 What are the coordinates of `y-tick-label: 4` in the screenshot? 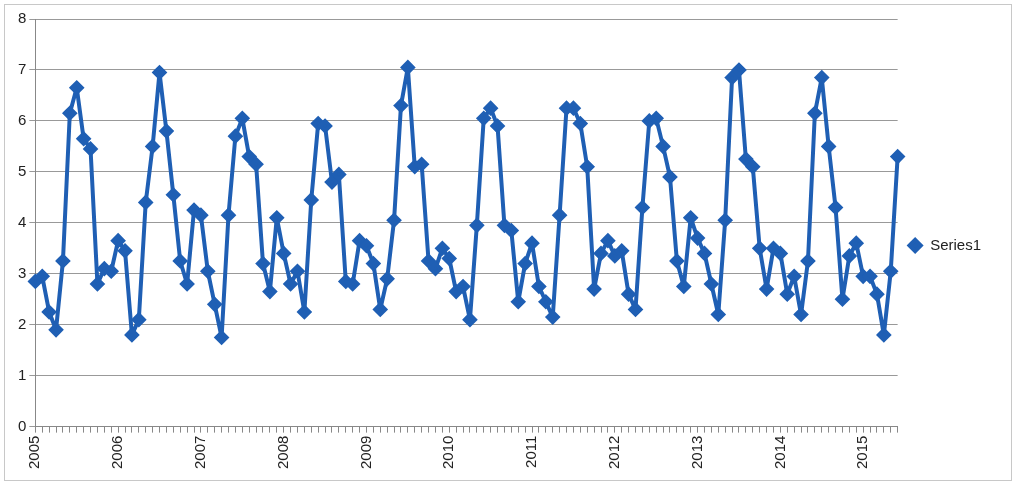 It's located at (22, 221).